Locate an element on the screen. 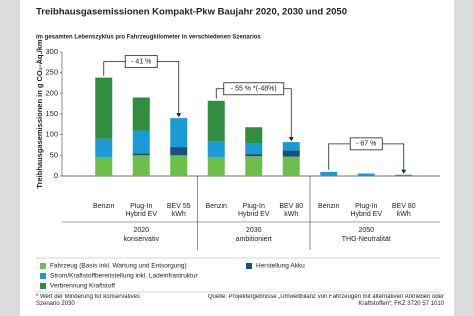 The width and height of the screenshot is (474, 316). annotation-text: - 55 % *(-48%) is located at coordinates (254, 89).